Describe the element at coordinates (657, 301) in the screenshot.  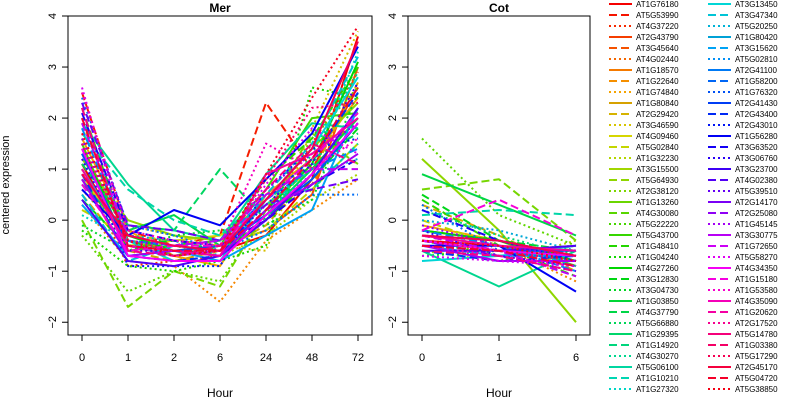
I see `legend-entry-label: AT1G03850` at that location.